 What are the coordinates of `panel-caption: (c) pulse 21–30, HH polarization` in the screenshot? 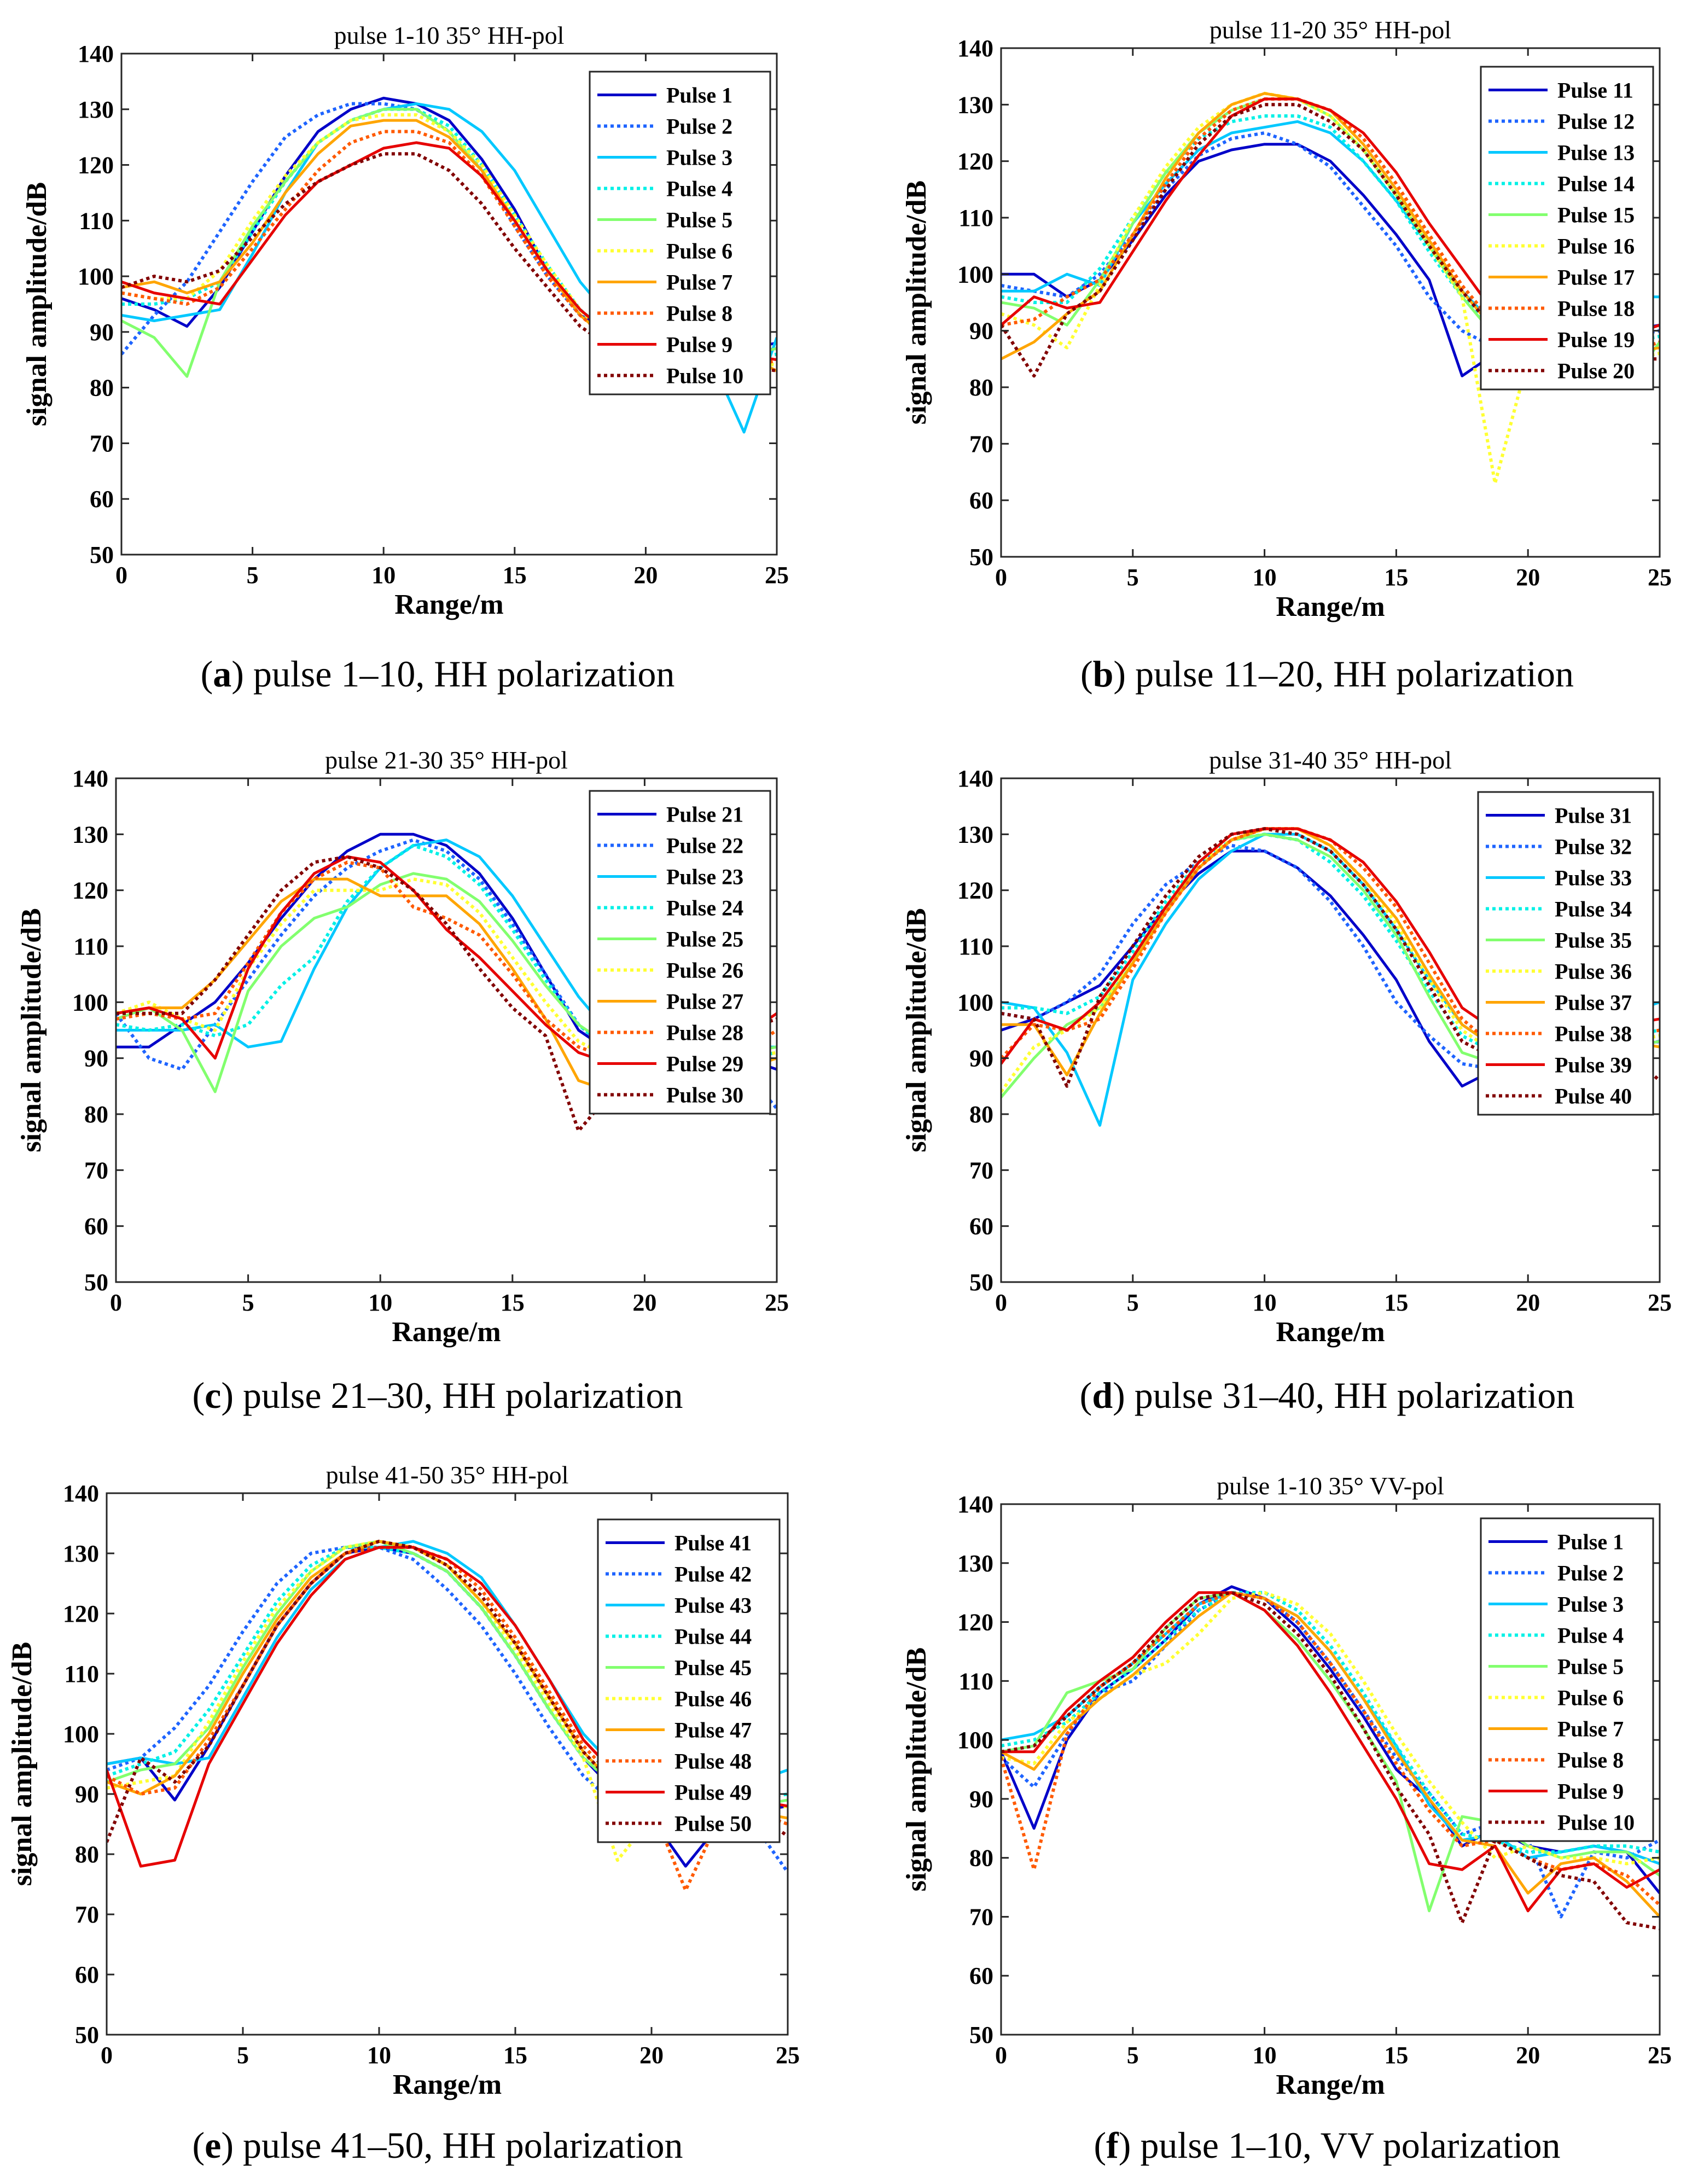 It's located at (438, 1395).